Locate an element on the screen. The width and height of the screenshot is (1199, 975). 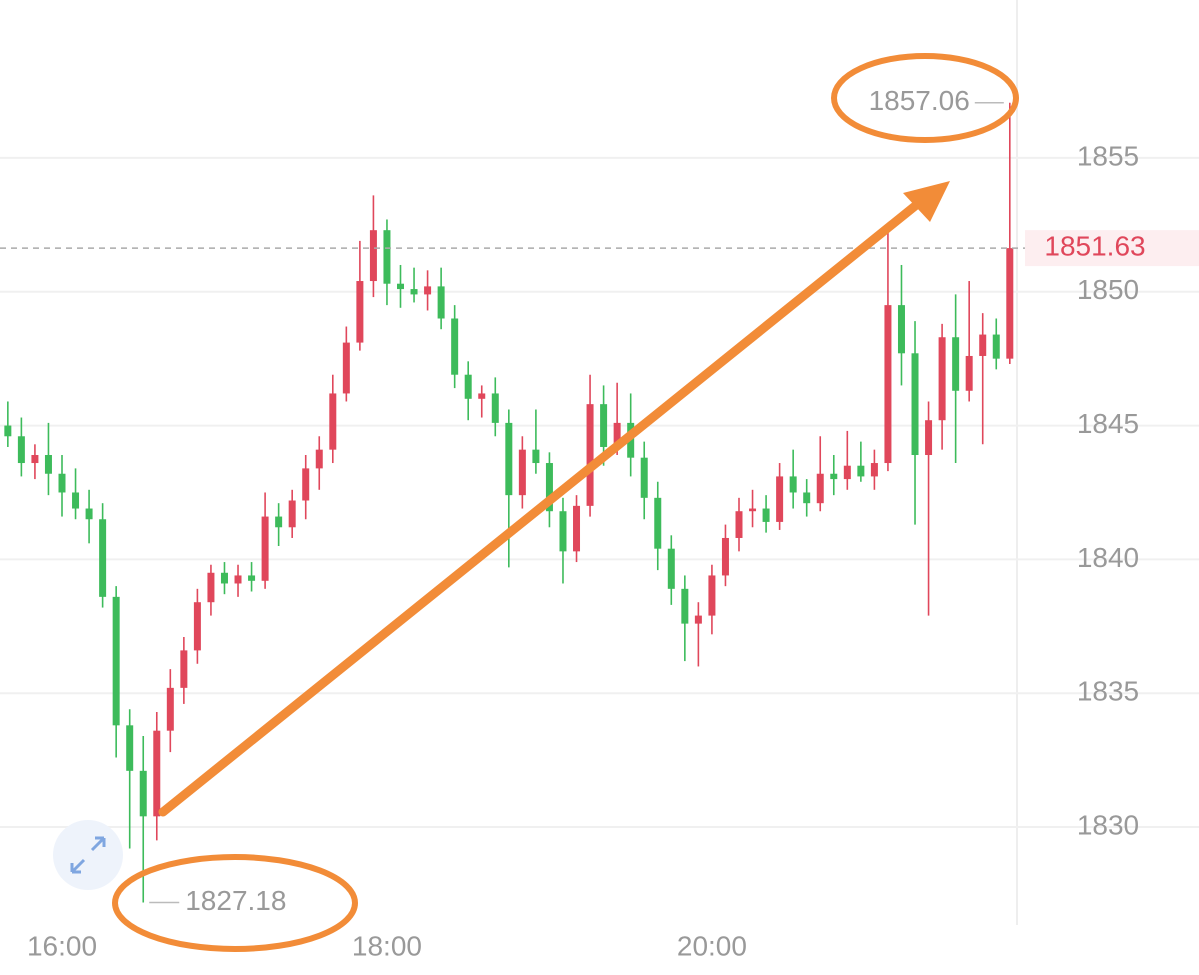
y-tick-label: 1855 is located at coordinates (1108, 155).